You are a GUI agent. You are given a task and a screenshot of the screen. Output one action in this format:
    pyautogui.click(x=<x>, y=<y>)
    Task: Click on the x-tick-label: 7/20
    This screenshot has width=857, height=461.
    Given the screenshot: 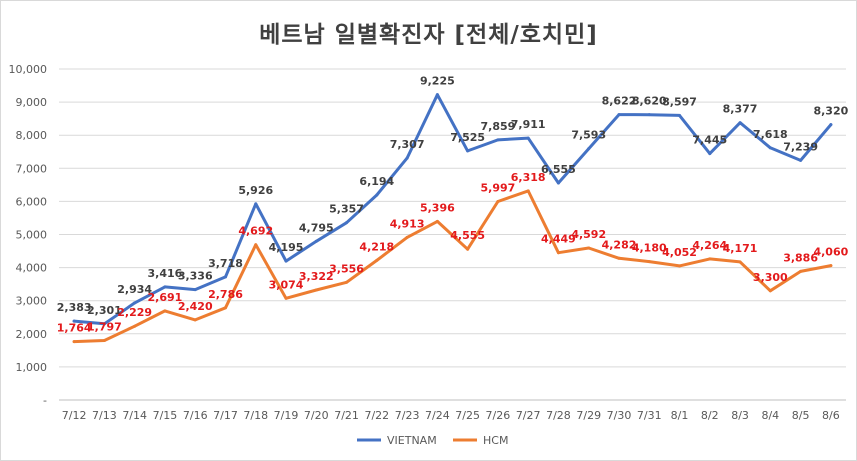 What is the action you would take?
    pyautogui.click(x=316, y=415)
    